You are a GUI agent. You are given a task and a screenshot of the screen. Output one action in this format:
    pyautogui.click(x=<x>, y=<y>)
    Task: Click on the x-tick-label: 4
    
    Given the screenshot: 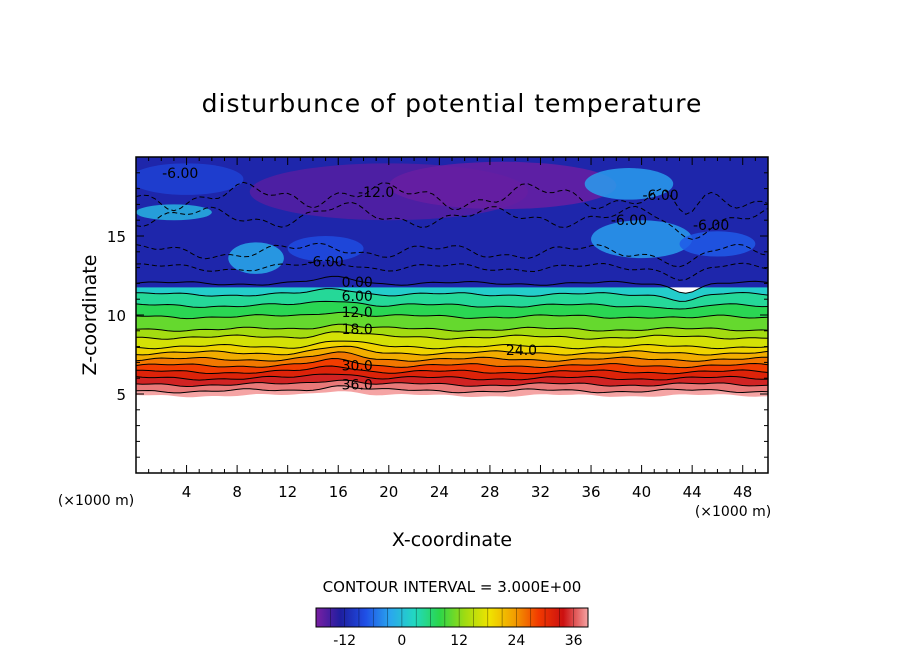 What is the action you would take?
    pyautogui.click(x=187, y=492)
    